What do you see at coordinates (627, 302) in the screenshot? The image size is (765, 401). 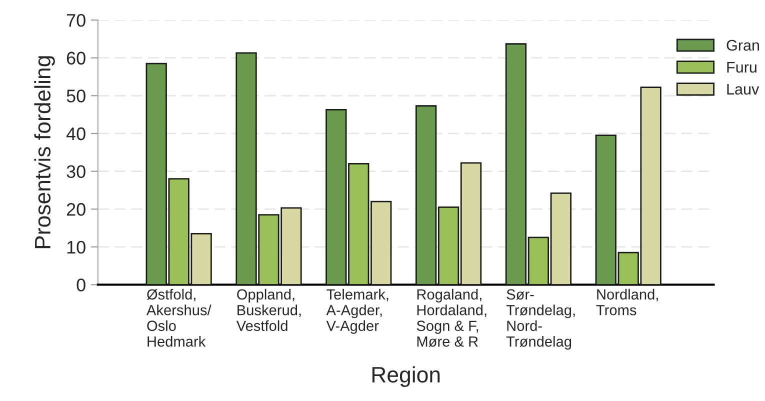 I see `x-tick-label: Nordland, Troms` at bounding box center [627, 302].